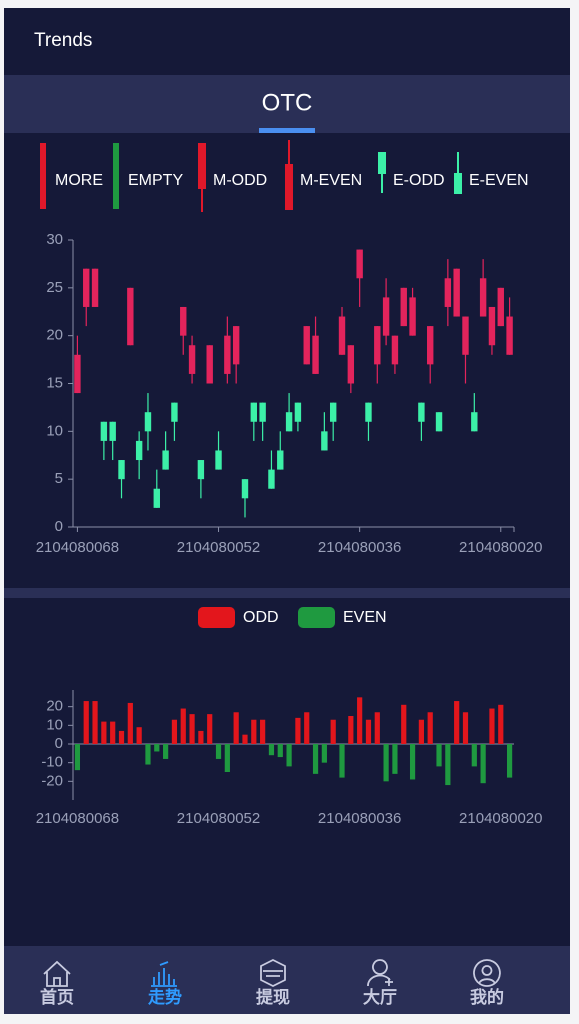 Image resolution: width=579 pixels, height=1024 pixels. What do you see at coordinates (380, 973) in the screenshot?
I see `icon-hall` at bounding box center [380, 973].